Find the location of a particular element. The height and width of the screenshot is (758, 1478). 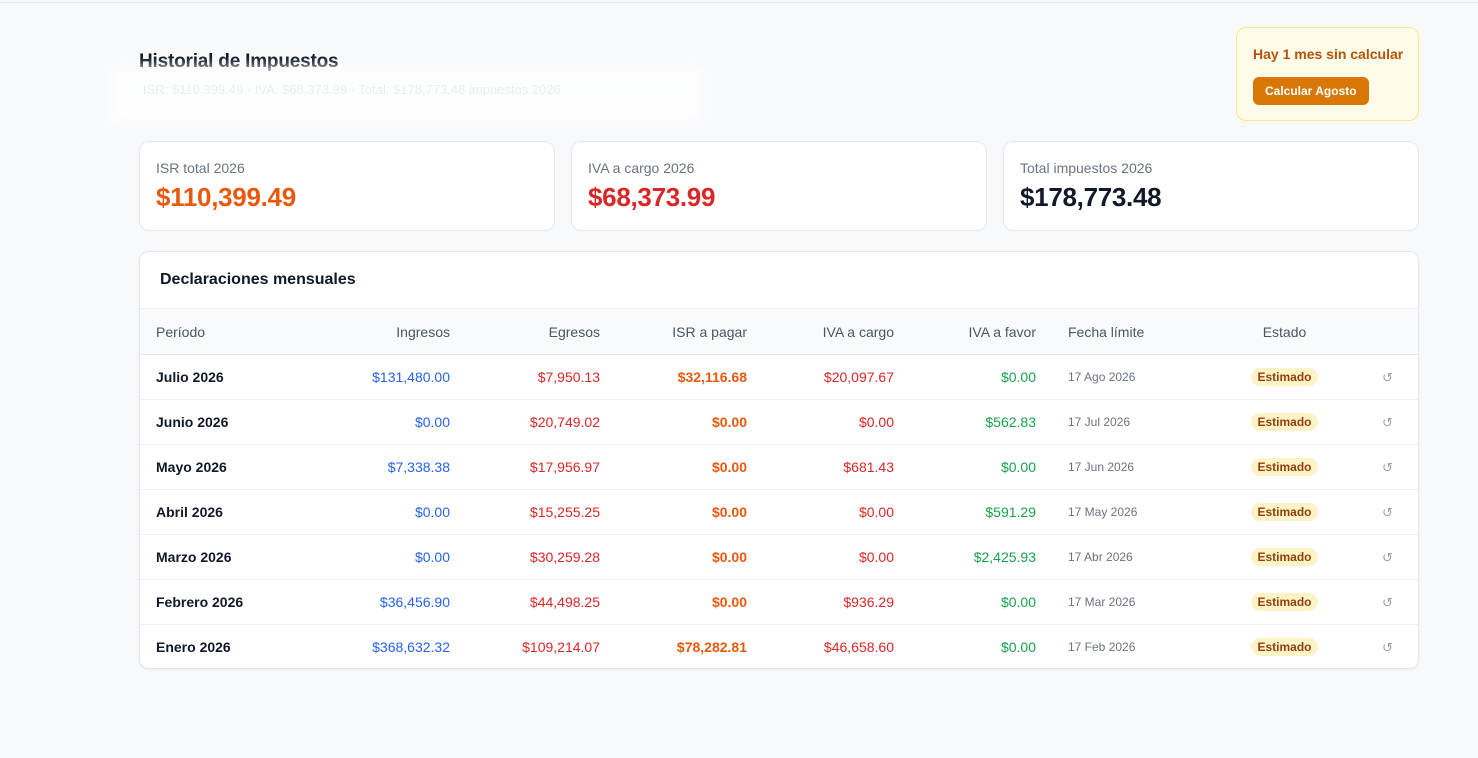

ingresos-cell: $368,632.32 is located at coordinates (411, 647).